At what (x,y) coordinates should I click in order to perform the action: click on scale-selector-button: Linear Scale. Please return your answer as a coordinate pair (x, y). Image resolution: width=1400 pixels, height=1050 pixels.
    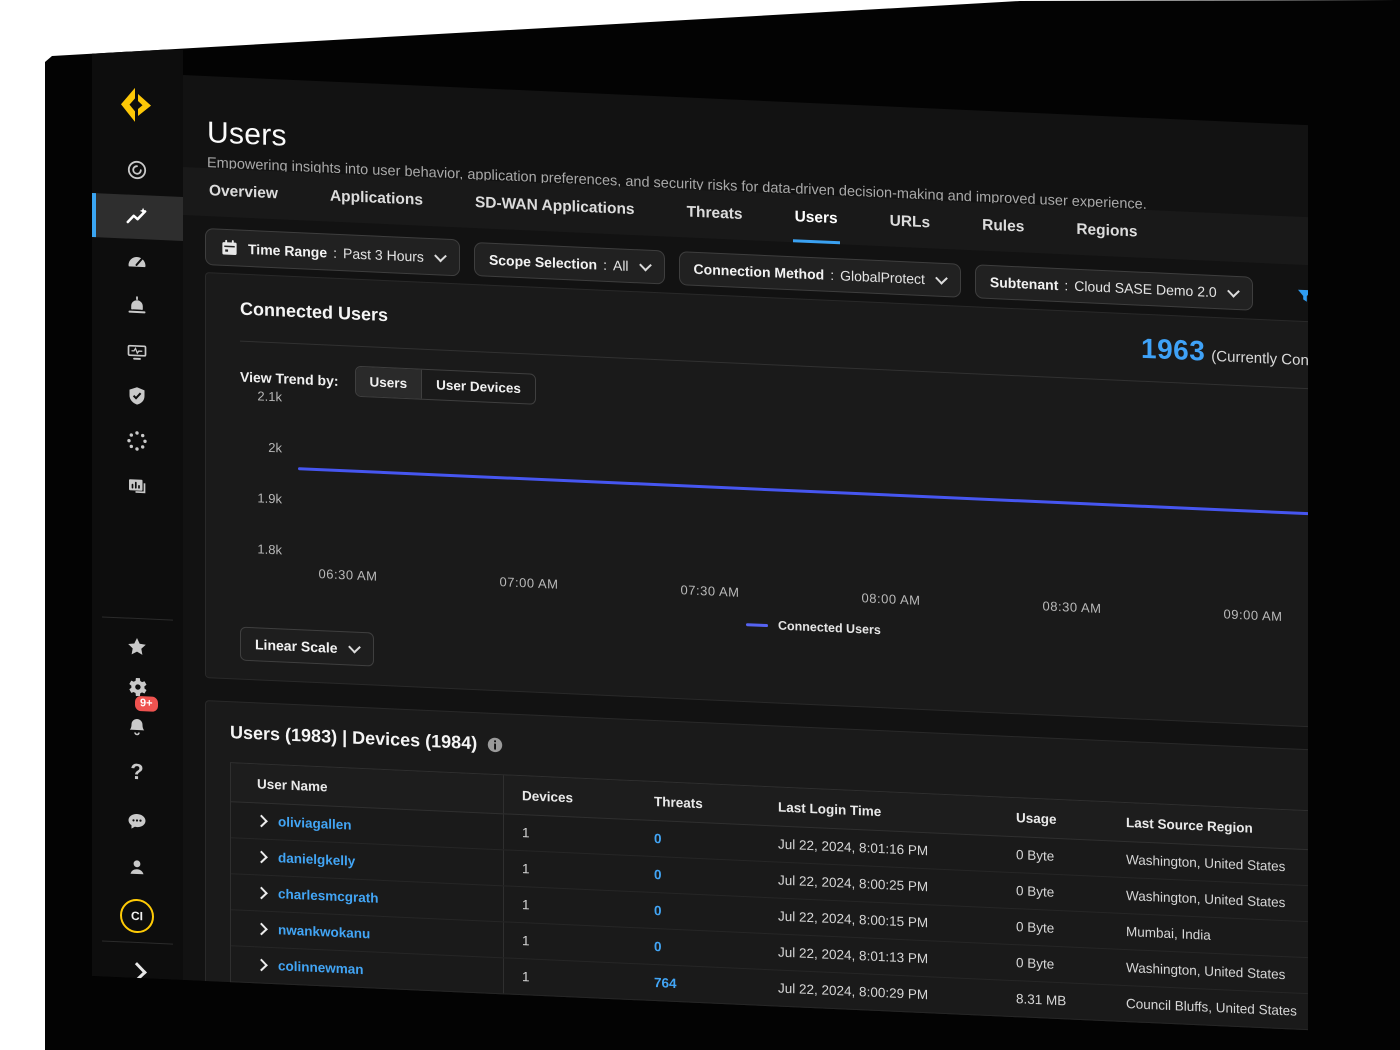
    Looking at the image, I should click on (307, 646).